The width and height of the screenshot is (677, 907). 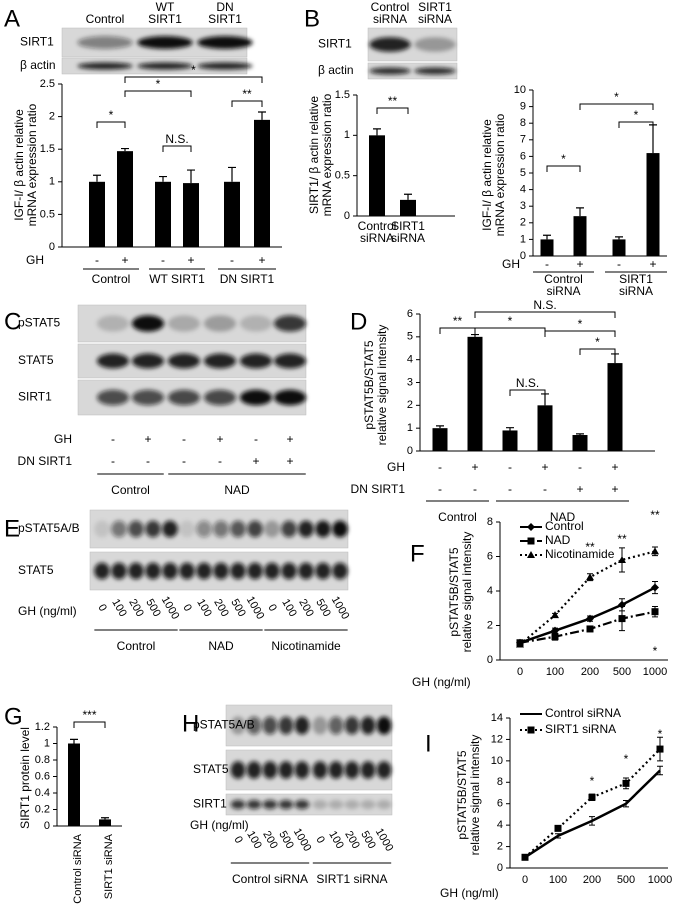 I want to click on panel-letter: E, so click(x=12, y=528).